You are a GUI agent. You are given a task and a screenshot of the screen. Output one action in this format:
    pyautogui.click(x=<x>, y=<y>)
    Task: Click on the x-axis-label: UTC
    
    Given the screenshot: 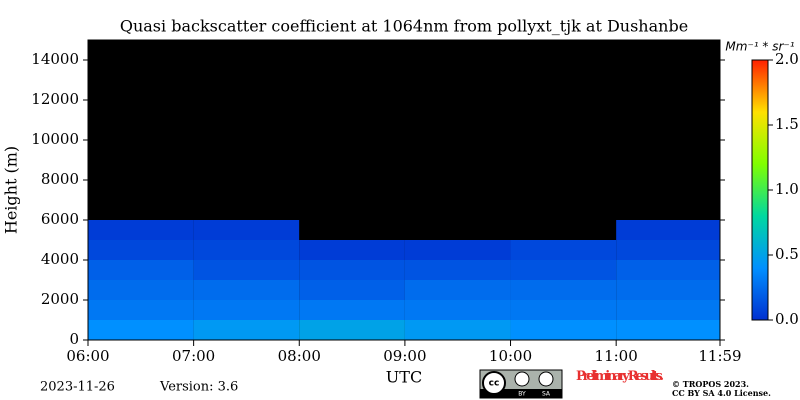 What is the action you would take?
    pyautogui.click(x=404, y=377)
    